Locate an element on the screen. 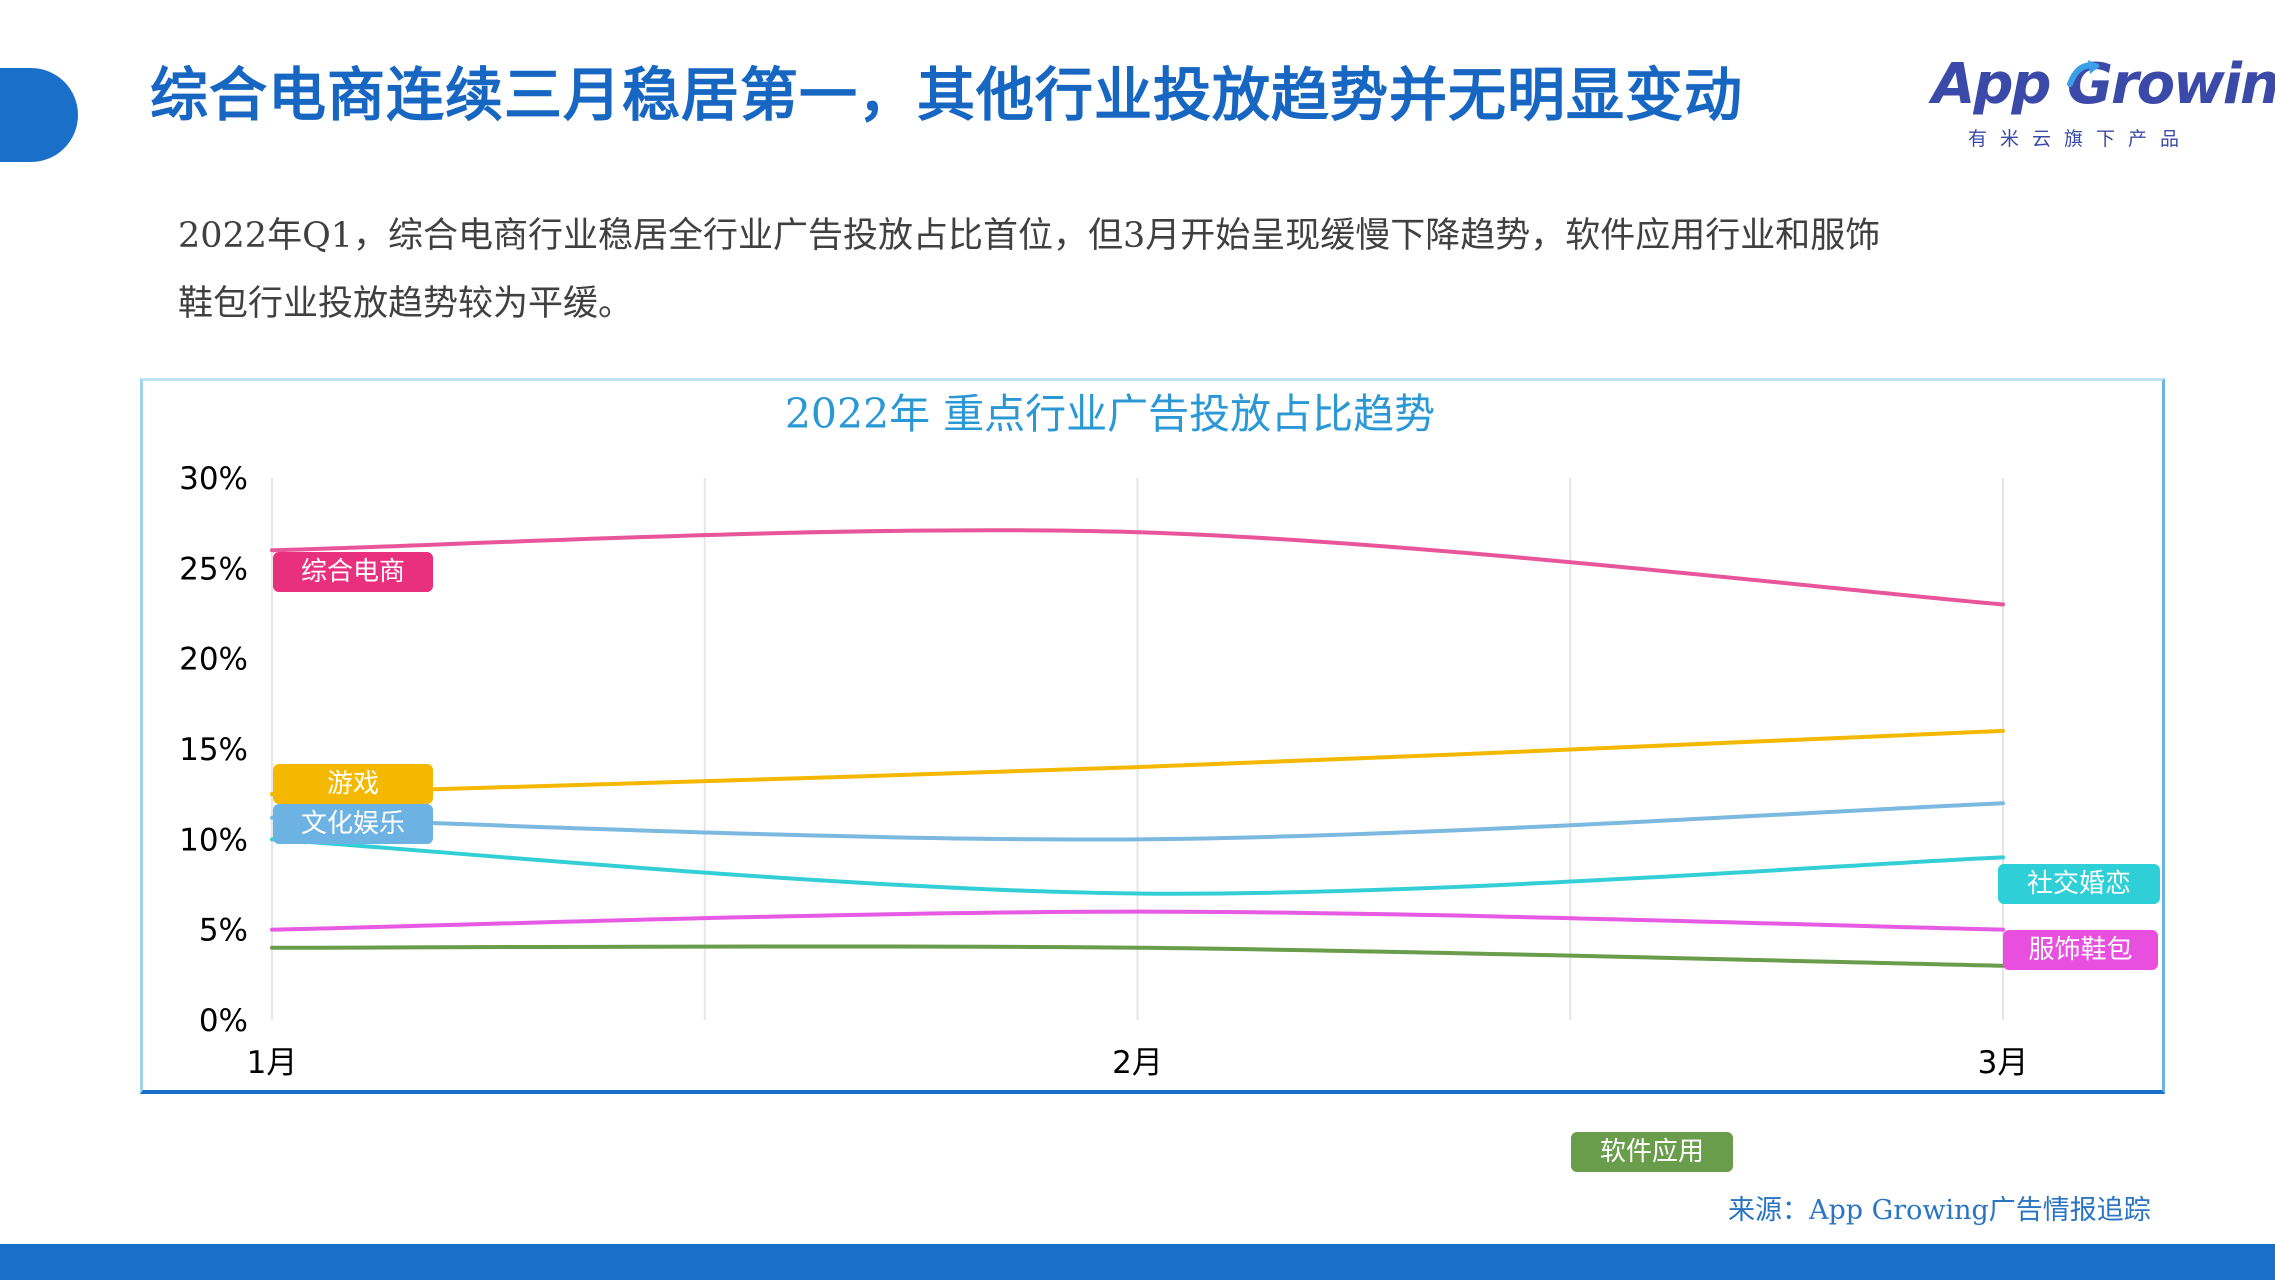 The image size is (2275, 1280). logo-tagline: 有米云旗下产品 is located at coordinates (2080, 139).